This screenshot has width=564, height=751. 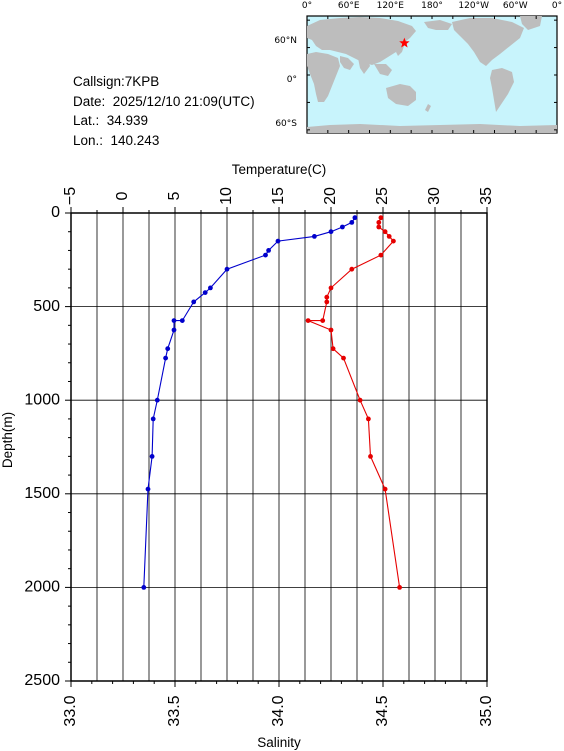 What do you see at coordinates (46, 306) in the screenshot?
I see `depth-tick-label: 500` at bounding box center [46, 306].